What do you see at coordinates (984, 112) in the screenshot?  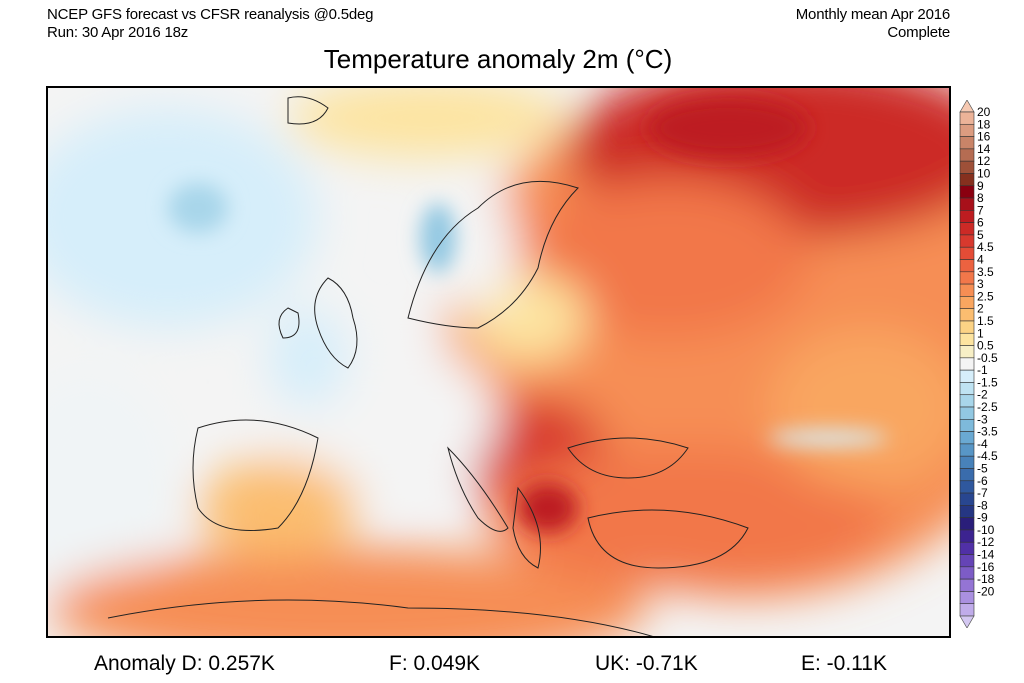 I see `colorbar-label: 20` at bounding box center [984, 112].